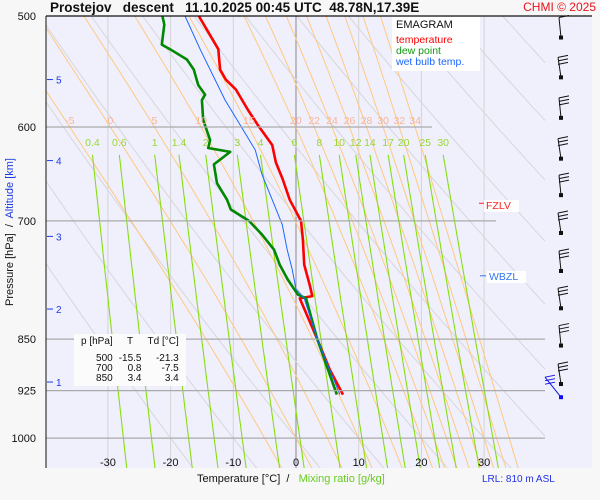  I want to click on mixing-ratio-label: 25, so click(425, 143).